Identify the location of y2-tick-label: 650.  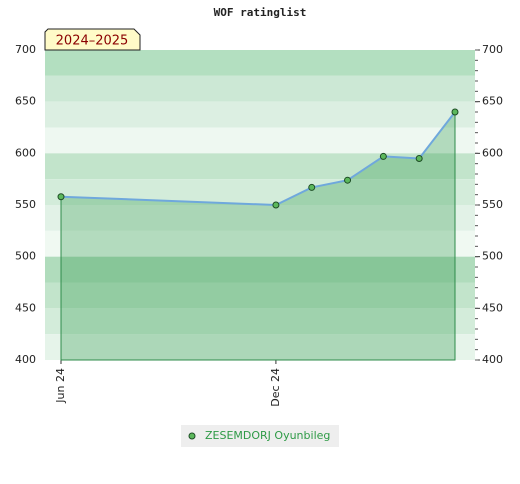
(492, 101).